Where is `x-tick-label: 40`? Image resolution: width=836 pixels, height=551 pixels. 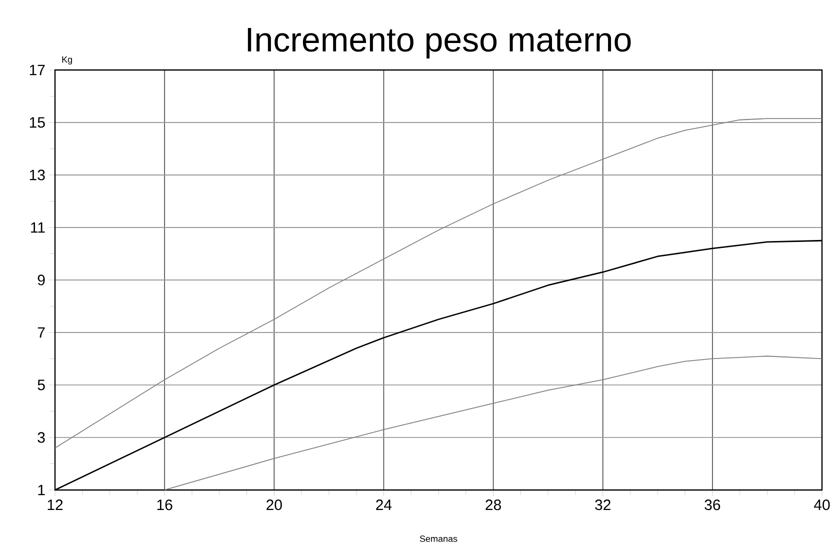
x-tick-label: 40 is located at coordinates (822, 505).